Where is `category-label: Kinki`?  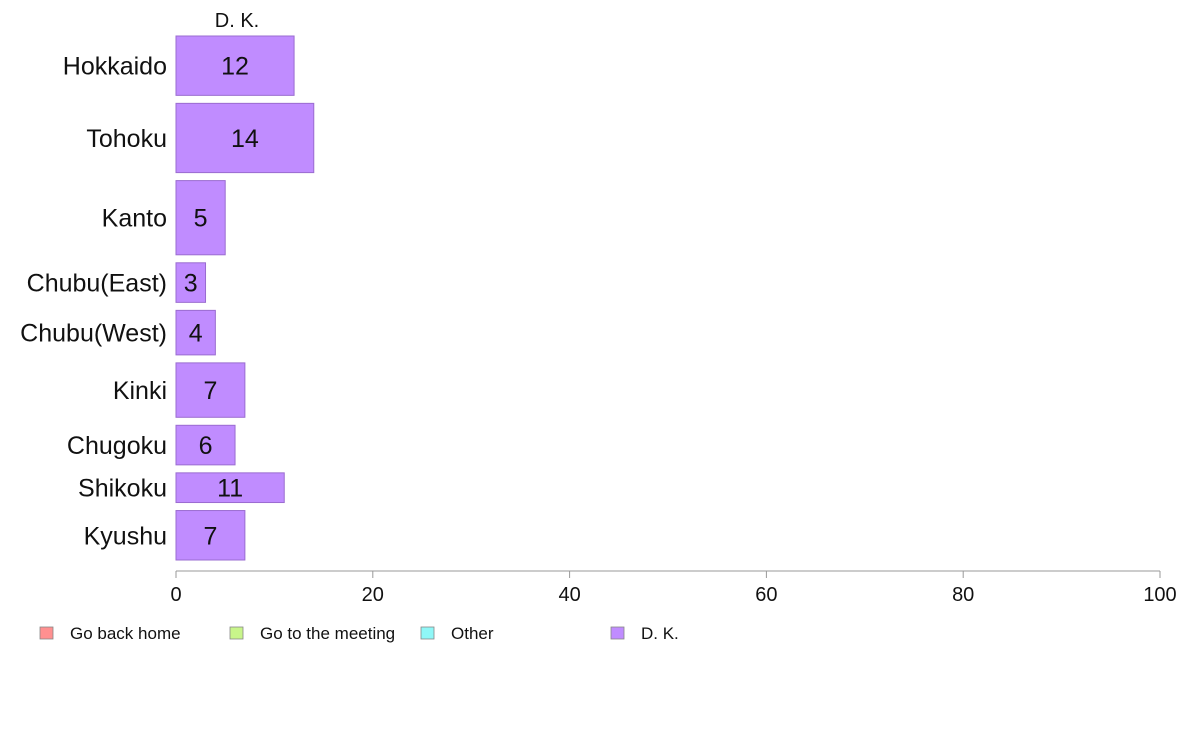 category-label: Kinki is located at coordinates (140, 391).